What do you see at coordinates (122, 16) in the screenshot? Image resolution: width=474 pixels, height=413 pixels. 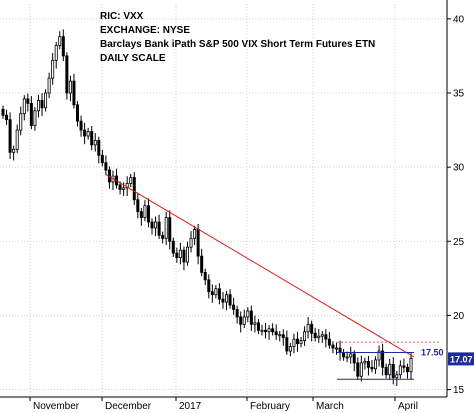 I see `info-ric: RIC: VXX` at bounding box center [122, 16].